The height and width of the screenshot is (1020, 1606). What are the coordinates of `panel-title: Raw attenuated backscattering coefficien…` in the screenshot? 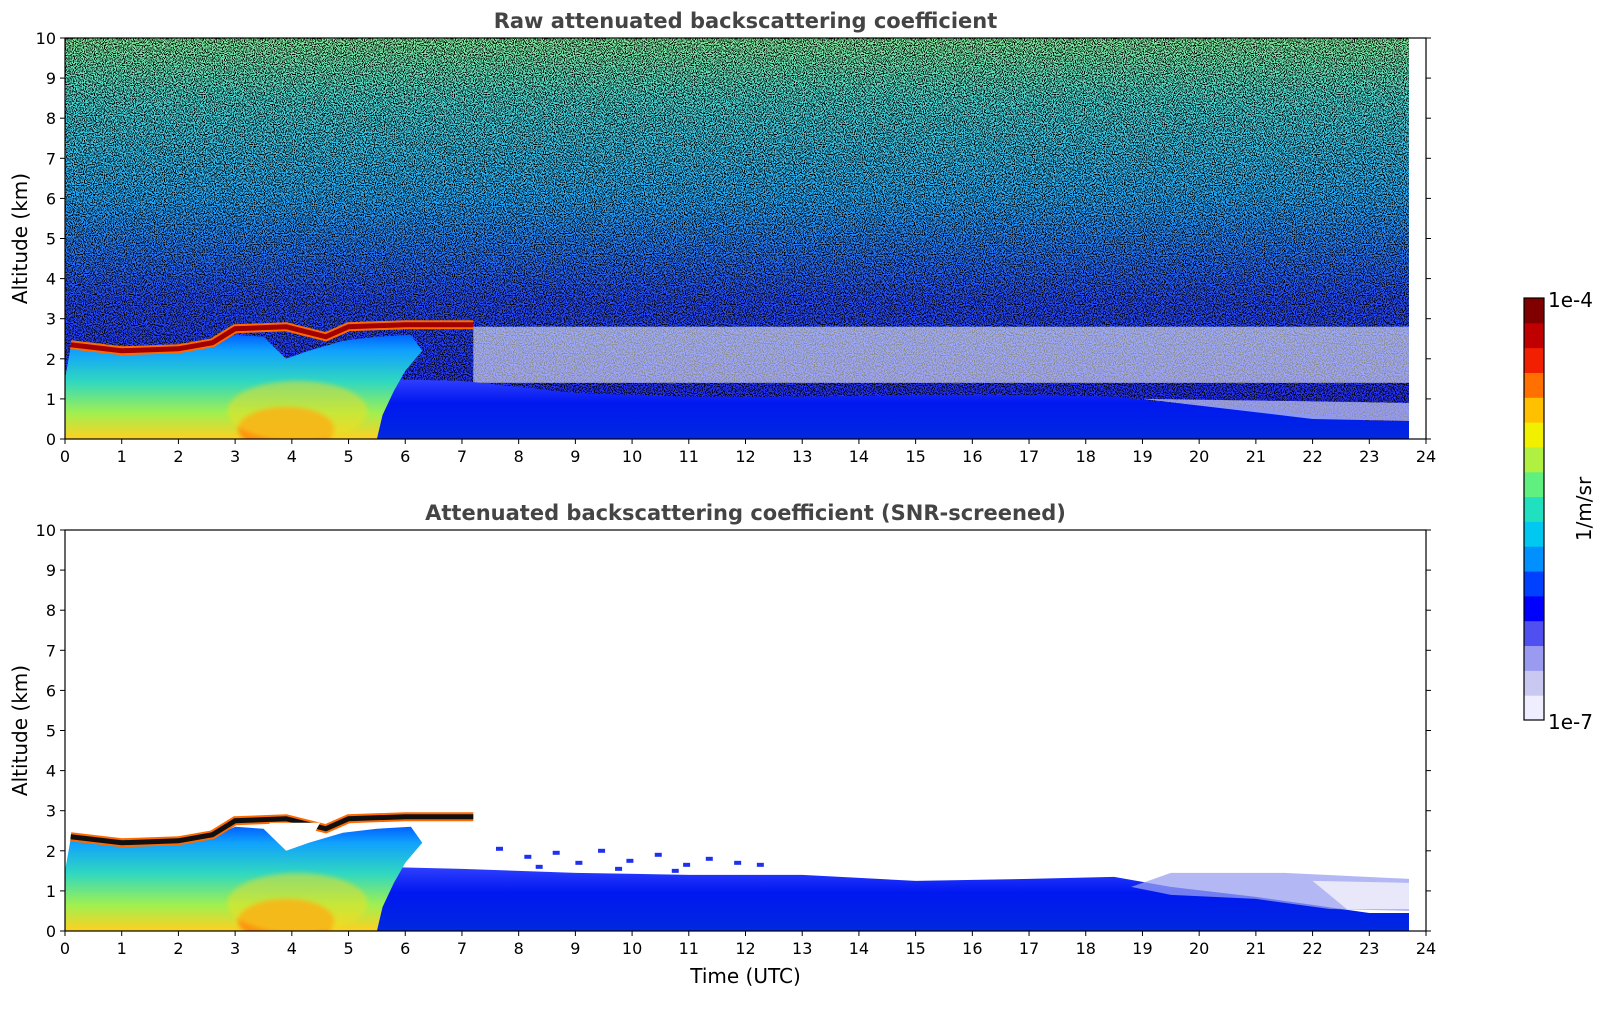 It's located at (746, 21).